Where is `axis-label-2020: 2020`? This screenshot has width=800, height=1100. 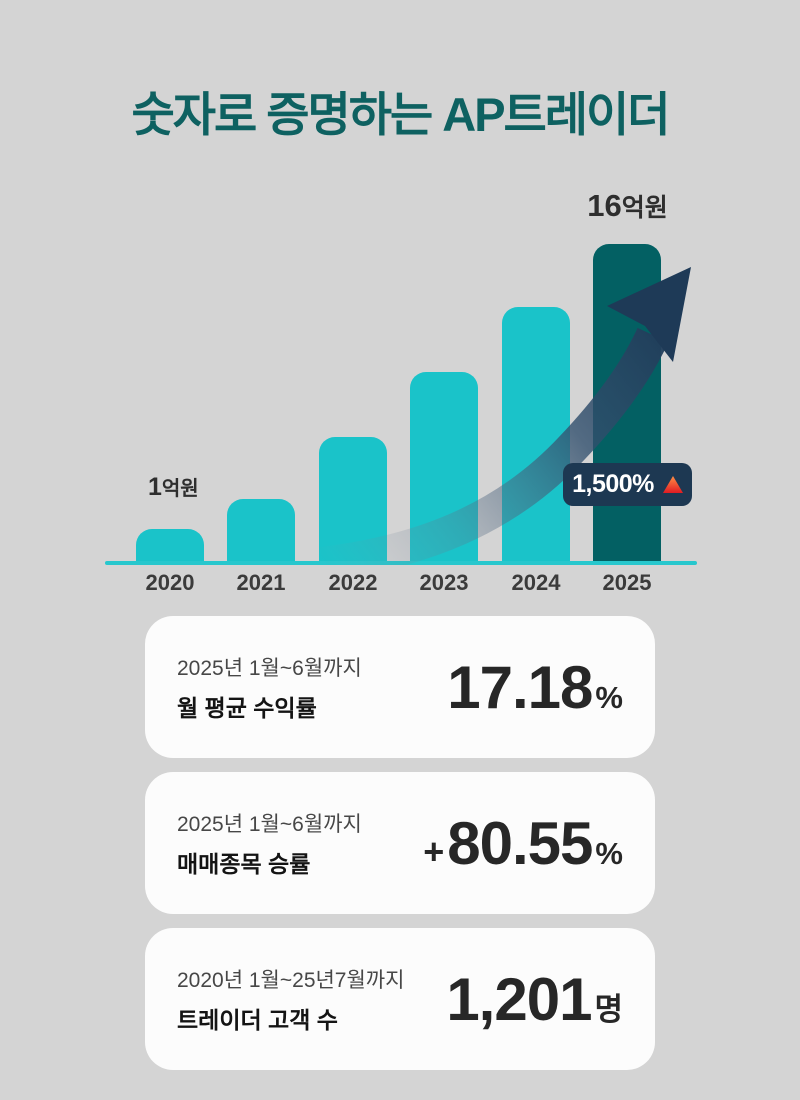
axis-label-2020: 2020 is located at coordinates (170, 582).